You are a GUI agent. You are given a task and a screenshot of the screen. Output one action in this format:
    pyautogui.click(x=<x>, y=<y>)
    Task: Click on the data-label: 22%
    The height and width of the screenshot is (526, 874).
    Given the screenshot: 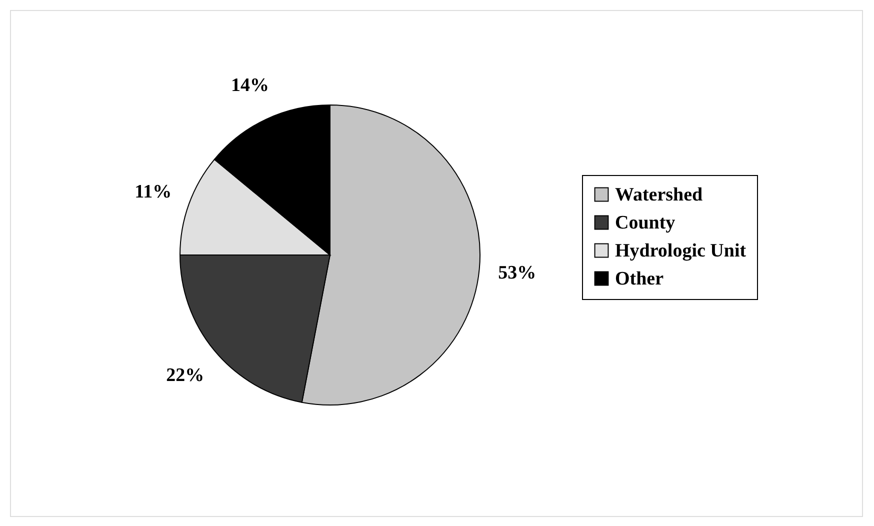 What is the action you would take?
    pyautogui.click(x=185, y=375)
    